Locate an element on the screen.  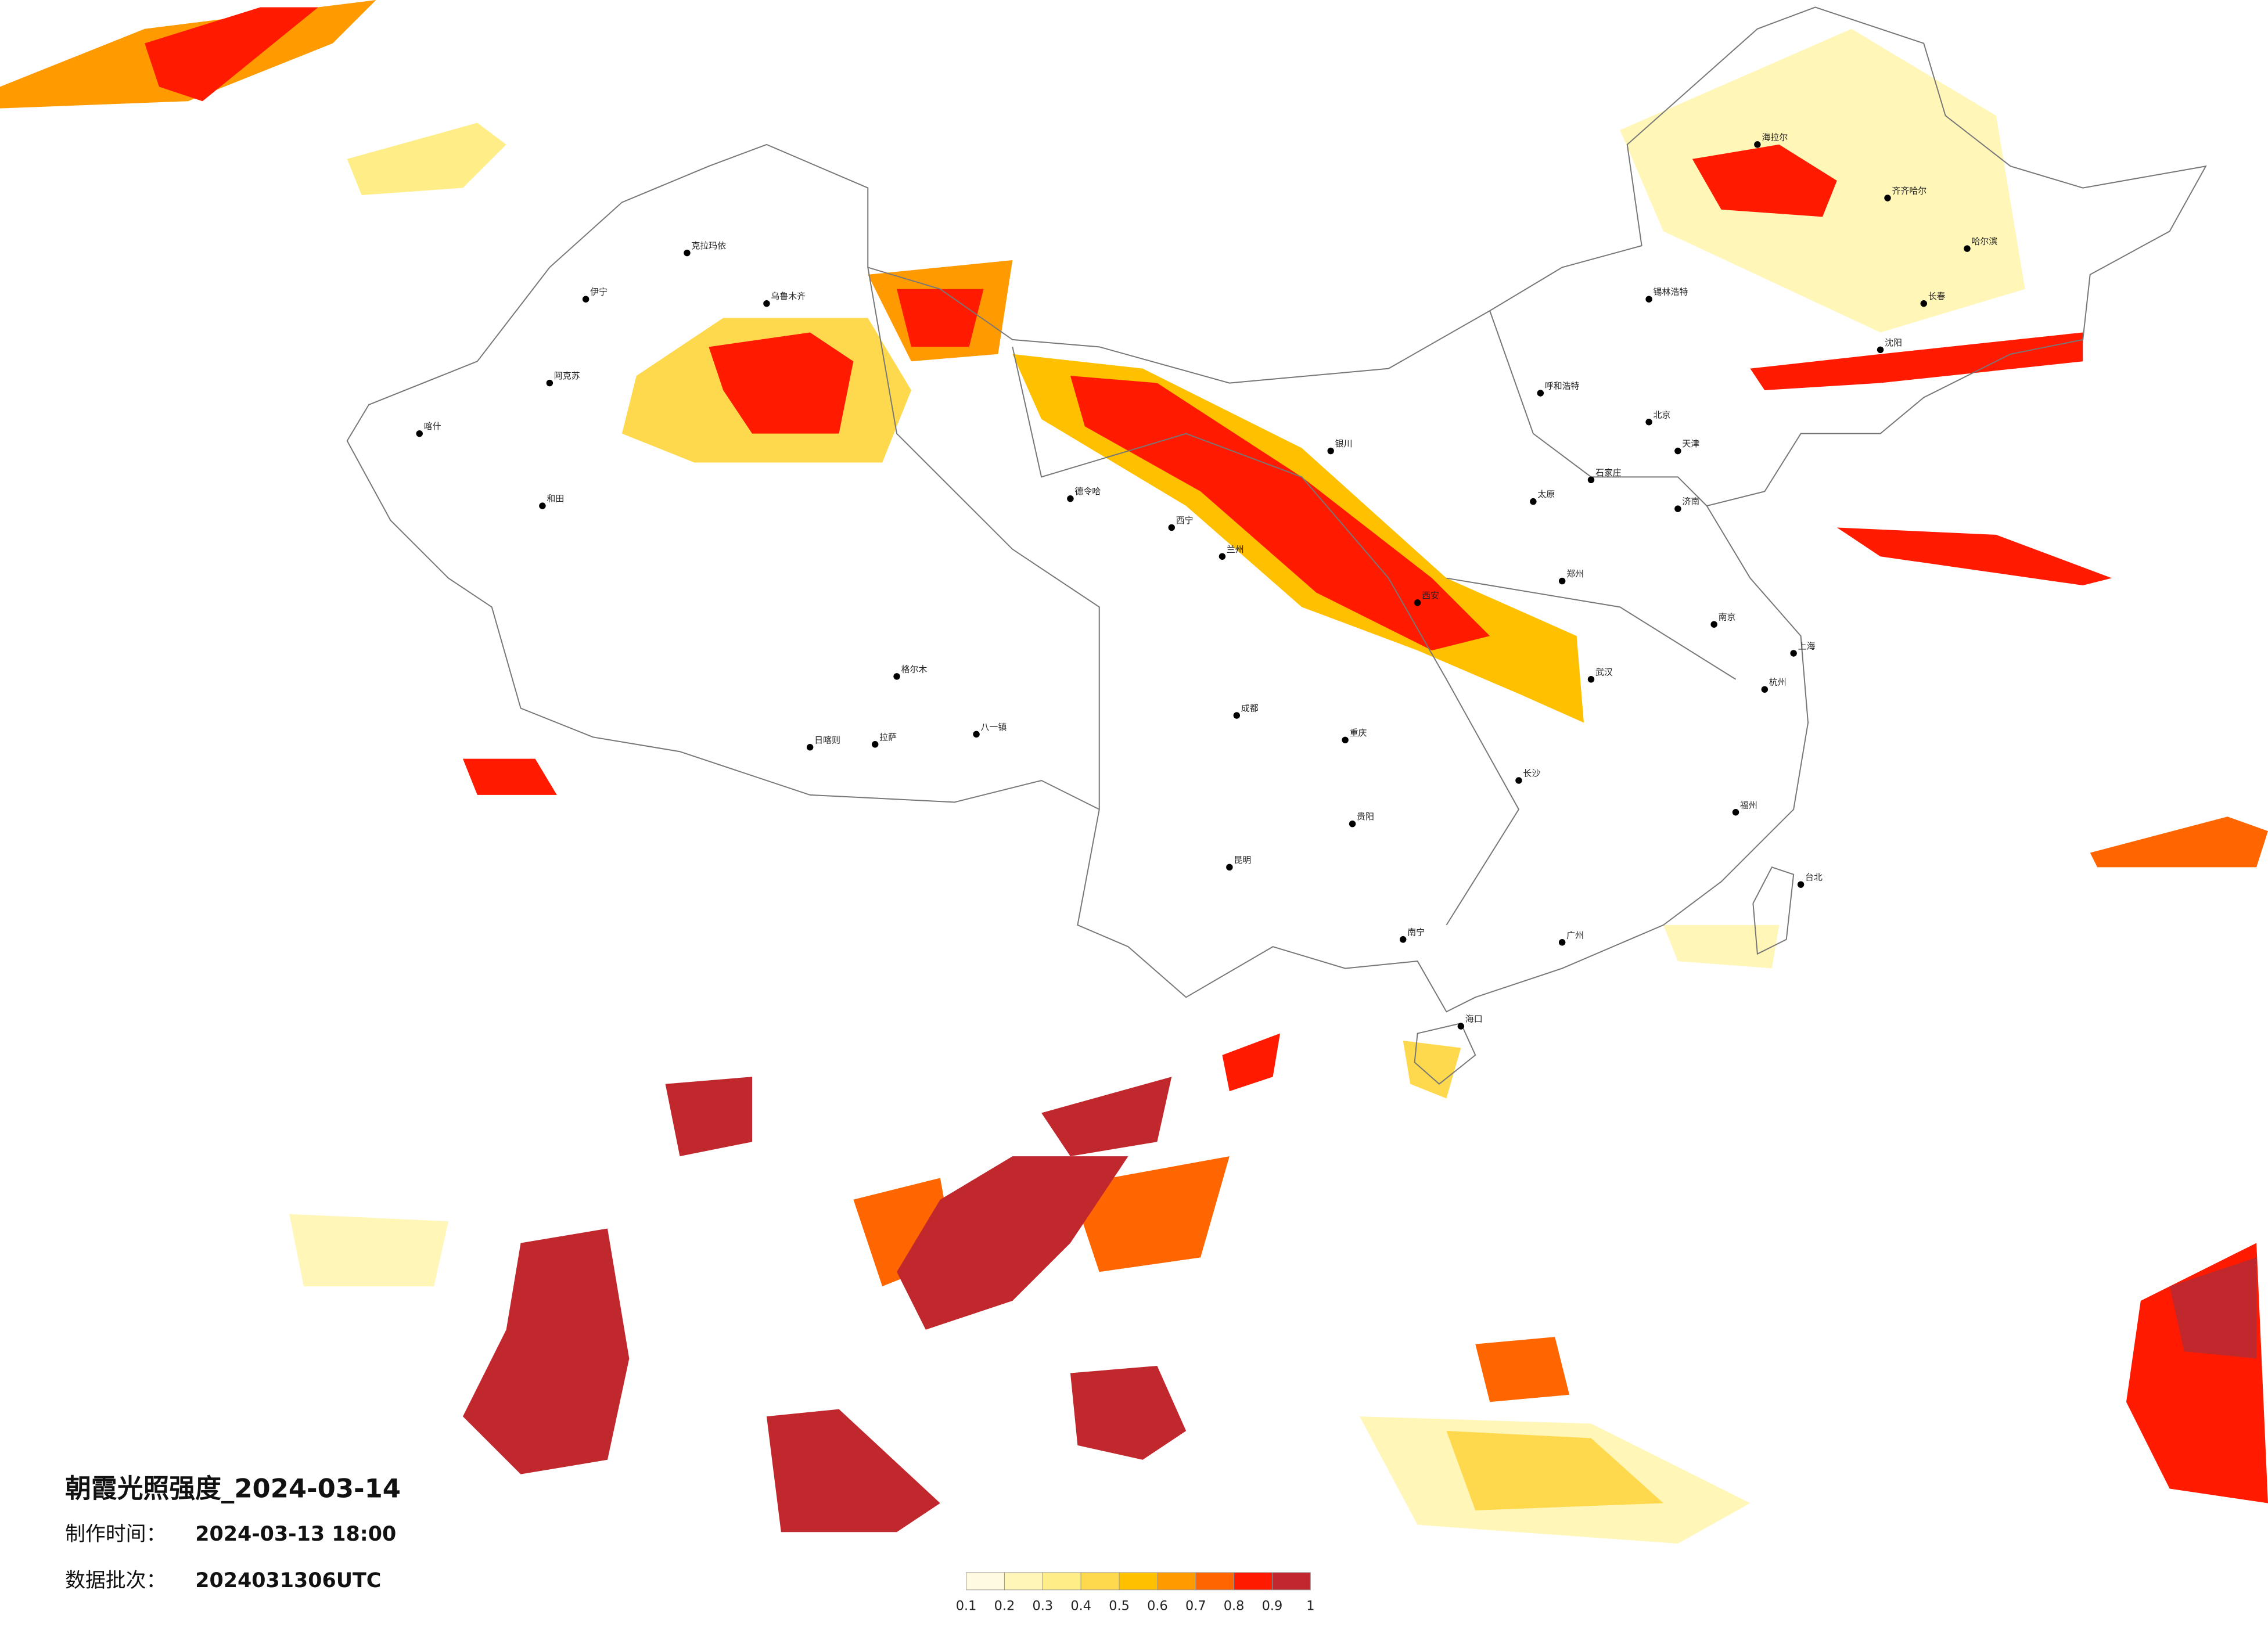
colorbar-tick-label: 0.4 is located at coordinates (1080, 1606).